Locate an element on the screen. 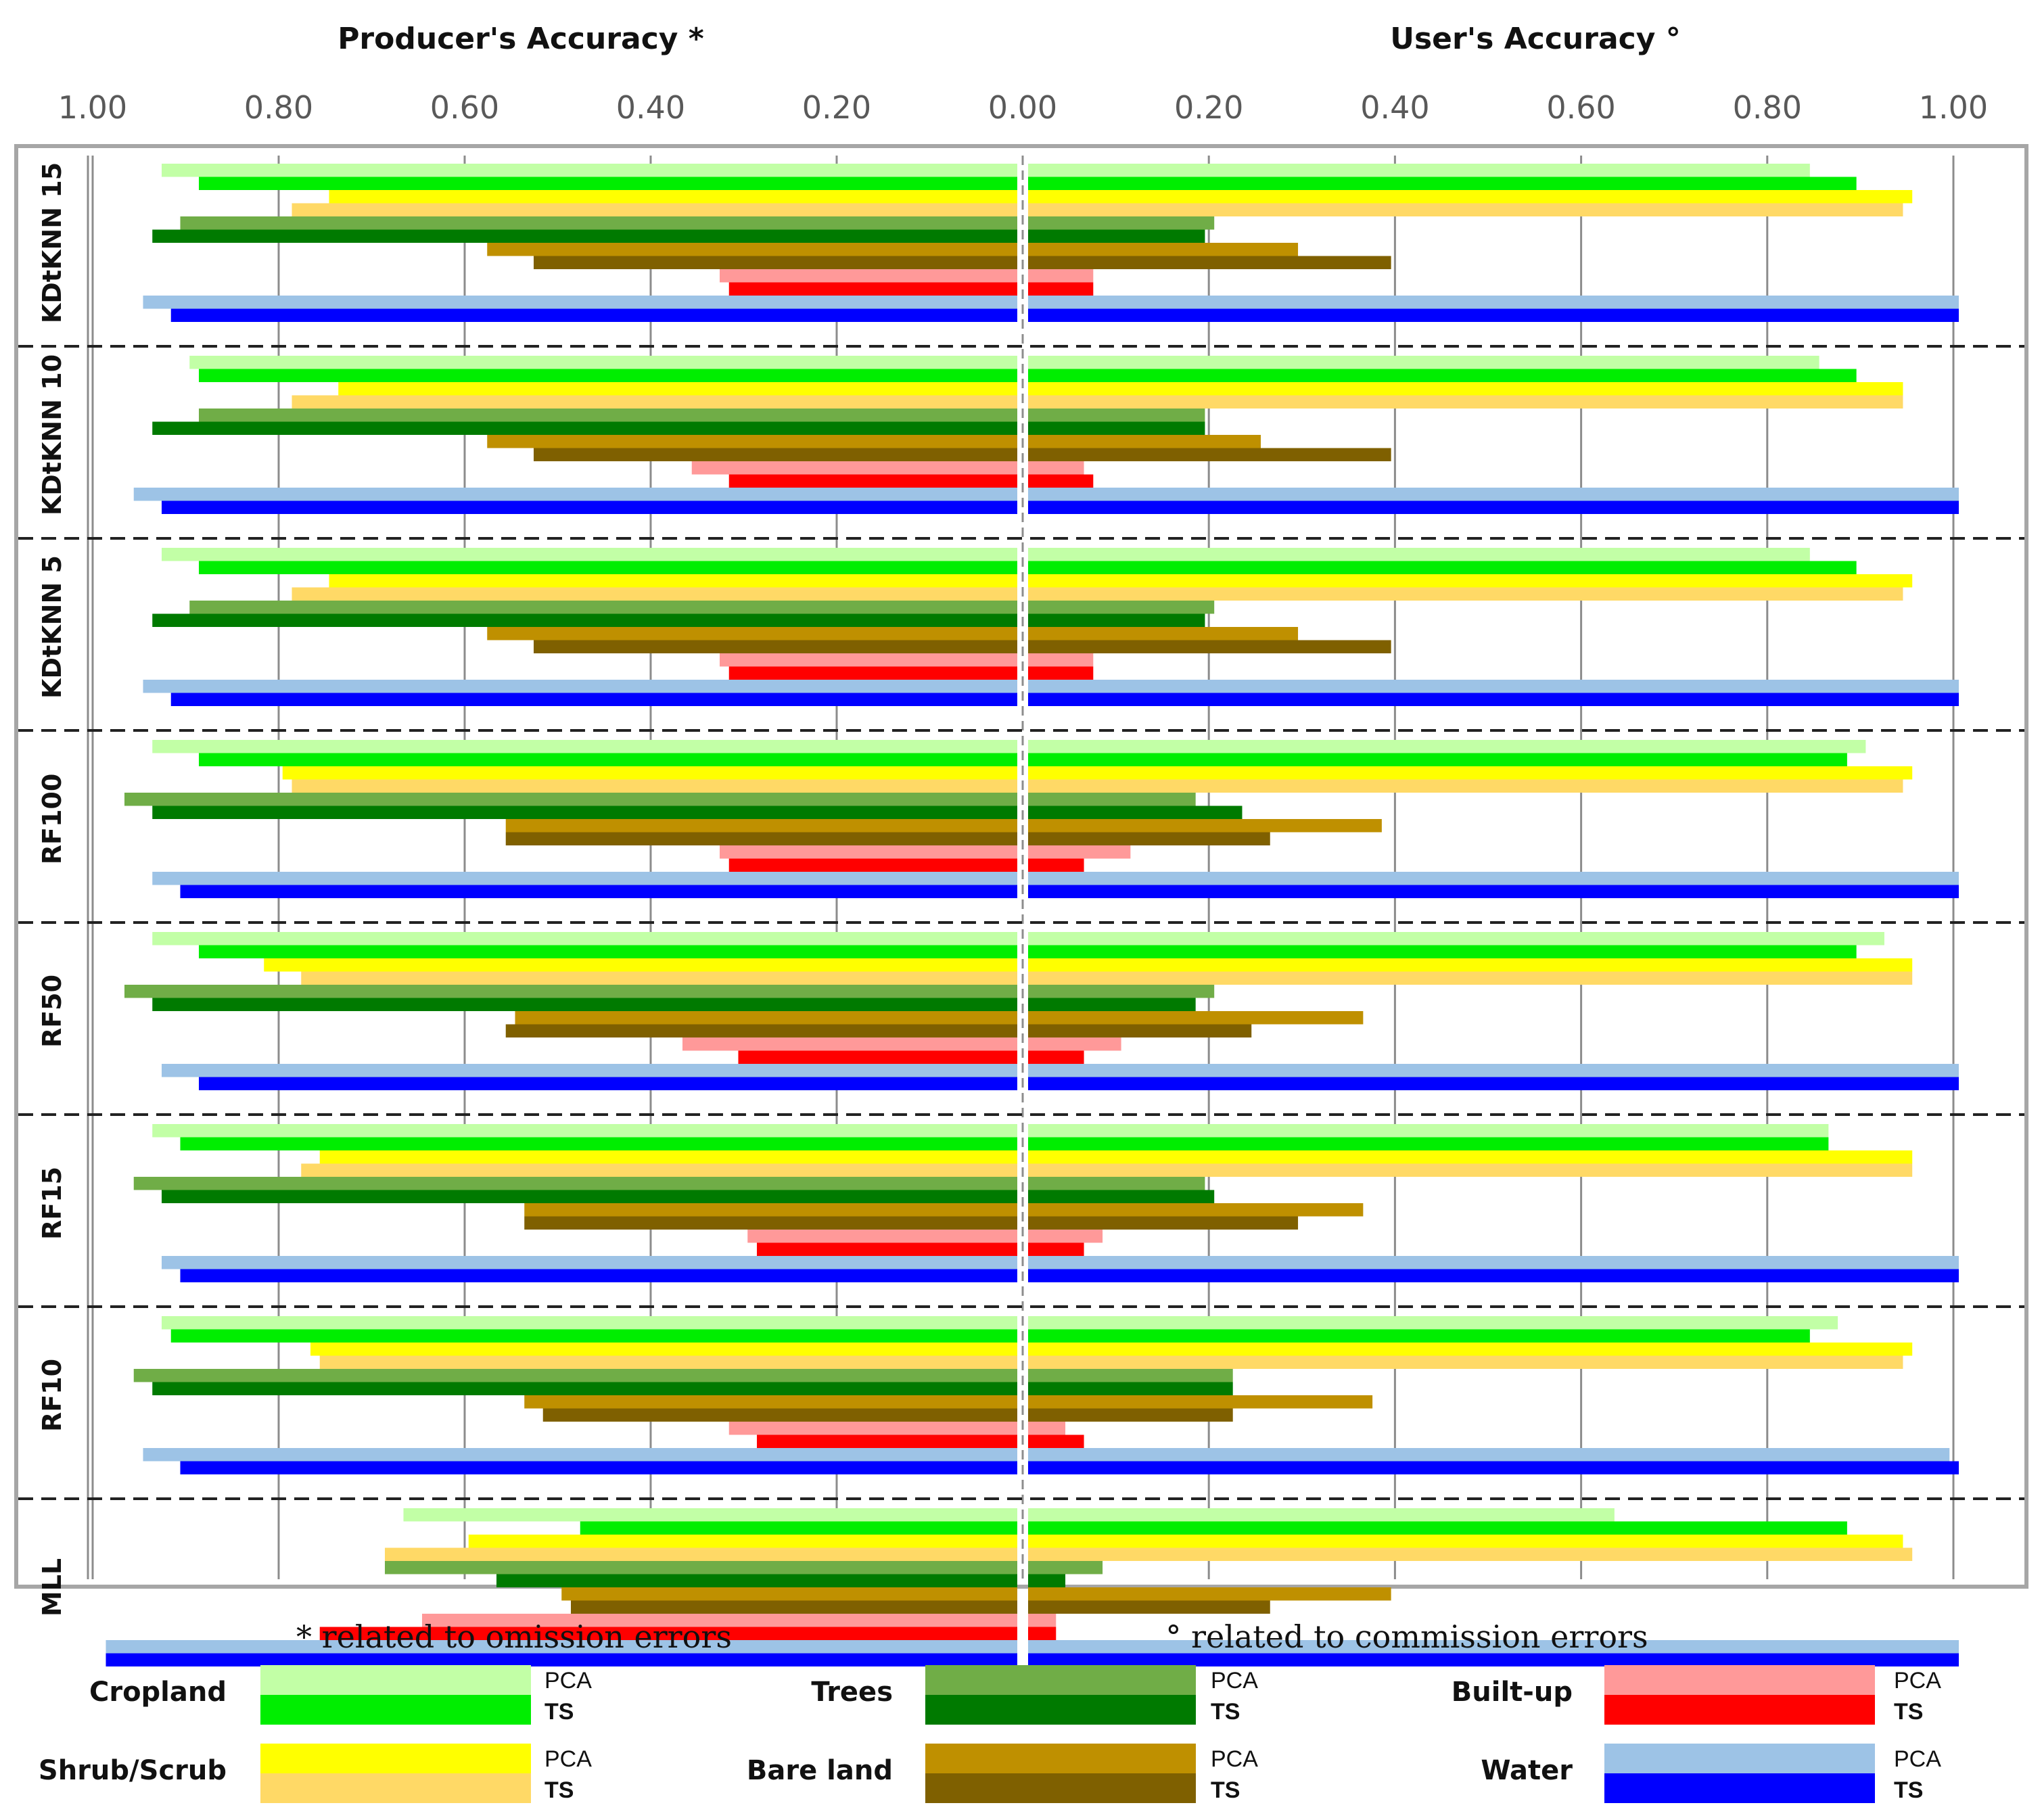 The width and height of the screenshot is (2042, 1820). tick-label: 0.20 is located at coordinates (836, 108).